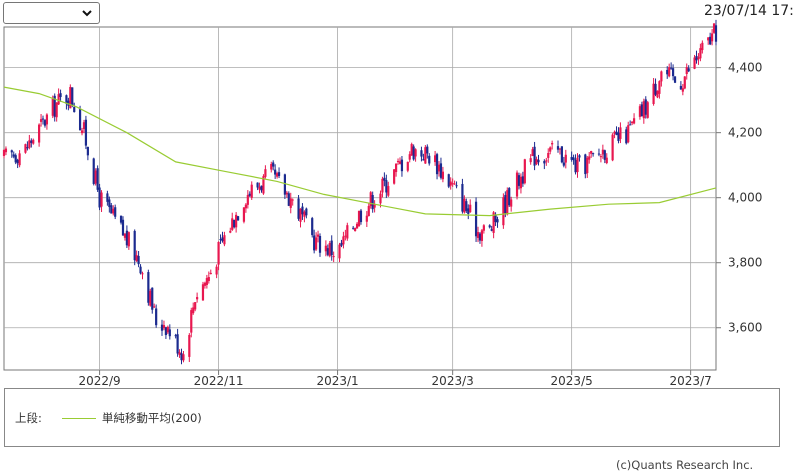  I want to click on period-select, so click(51, 13).